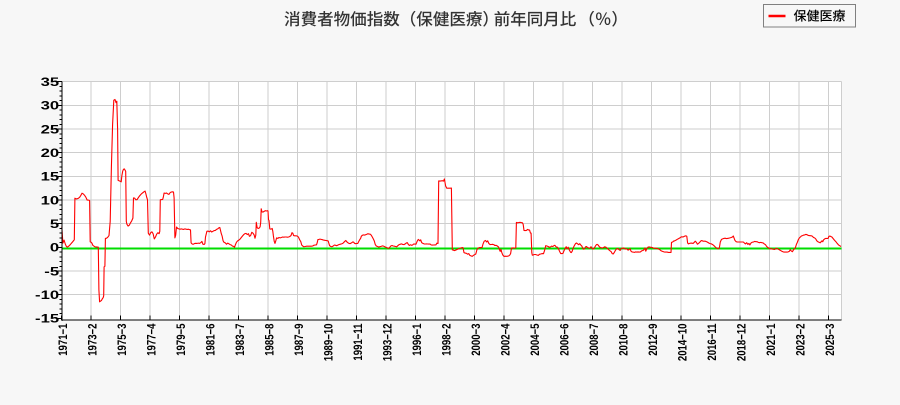 The height and width of the screenshot is (405, 900). Describe the element at coordinates (535, 340) in the screenshot. I see `svg-text: 2004−5` at that location.